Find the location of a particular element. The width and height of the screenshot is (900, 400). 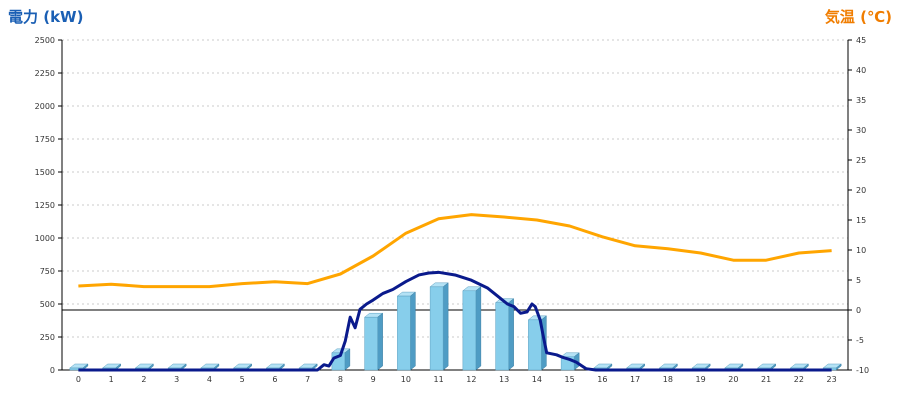

x-tick-label: 10 is located at coordinates (406, 379).